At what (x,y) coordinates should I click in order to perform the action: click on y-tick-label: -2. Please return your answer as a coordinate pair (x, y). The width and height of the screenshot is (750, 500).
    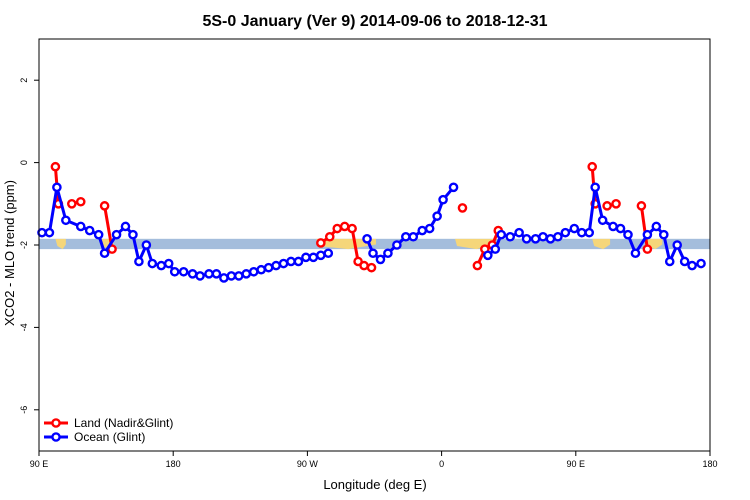
    Looking at the image, I should click on (24, 245).